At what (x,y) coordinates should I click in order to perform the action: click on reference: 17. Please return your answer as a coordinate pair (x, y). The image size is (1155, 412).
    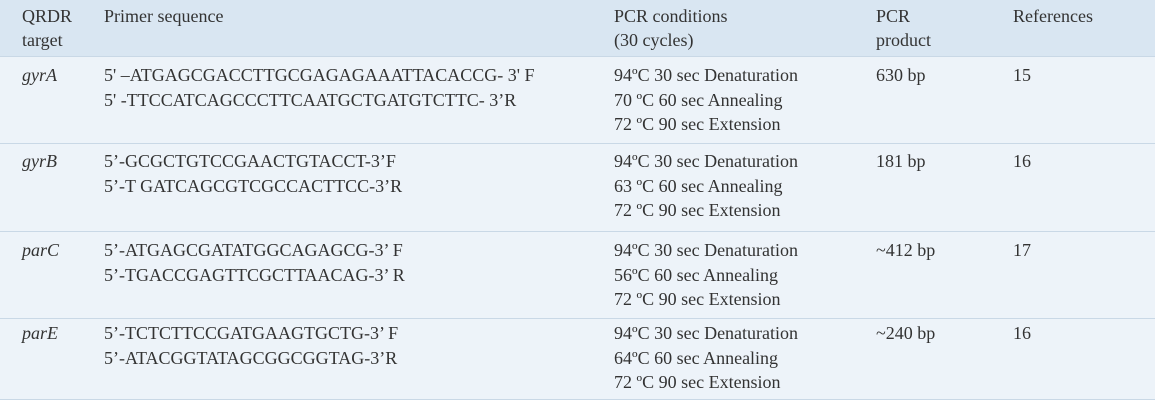
    Looking at the image, I should click on (1022, 250).